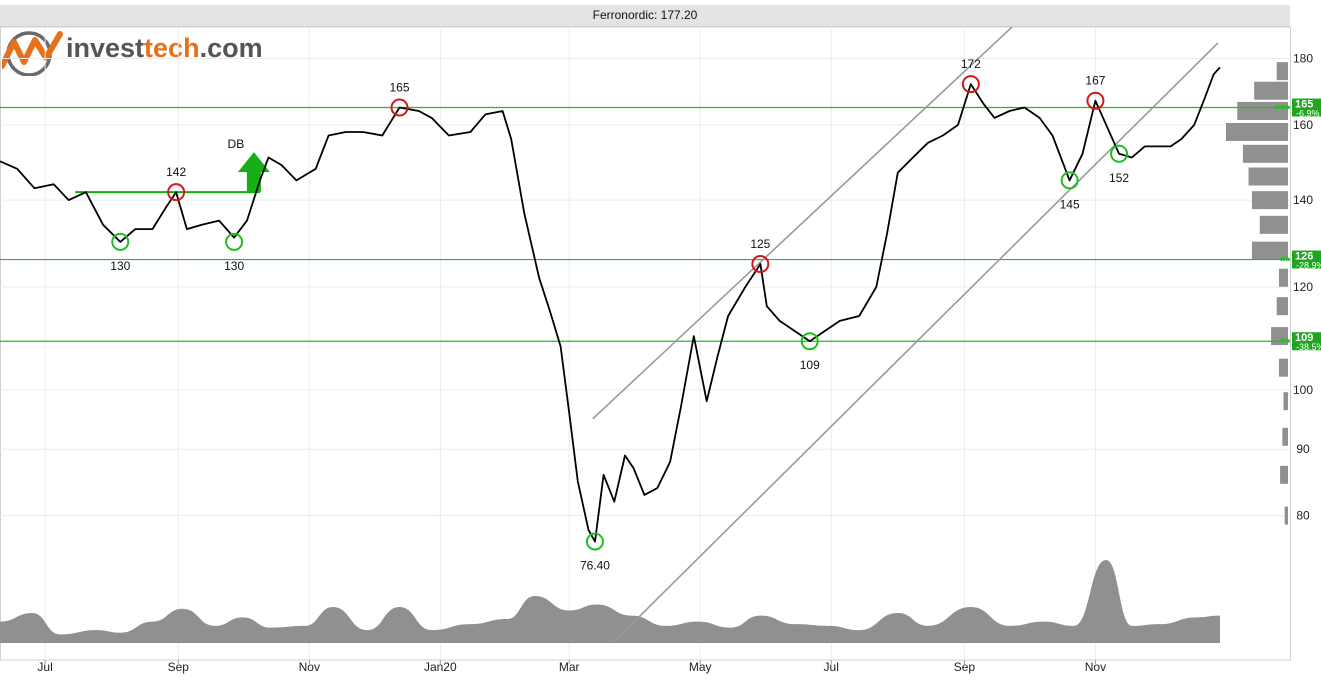 Image resolution: width=1321 pixels, height=680 pixels. Describe the element at coordinates (1283, 109) in the screenshot. I see `support-strength-stars: ***` at that location.